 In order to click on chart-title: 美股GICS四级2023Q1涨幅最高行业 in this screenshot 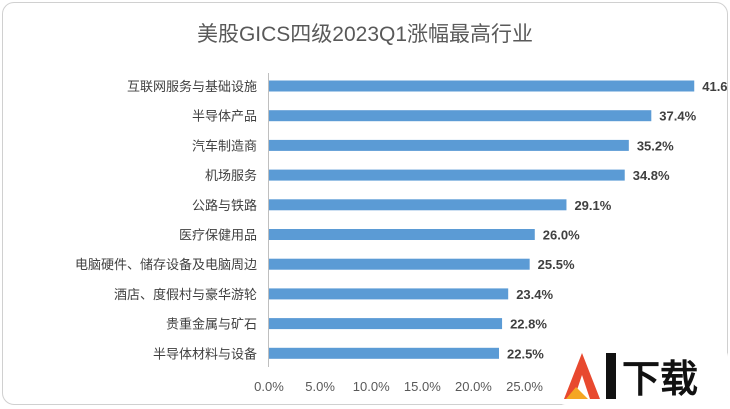, I will do `click(365, 34)`.